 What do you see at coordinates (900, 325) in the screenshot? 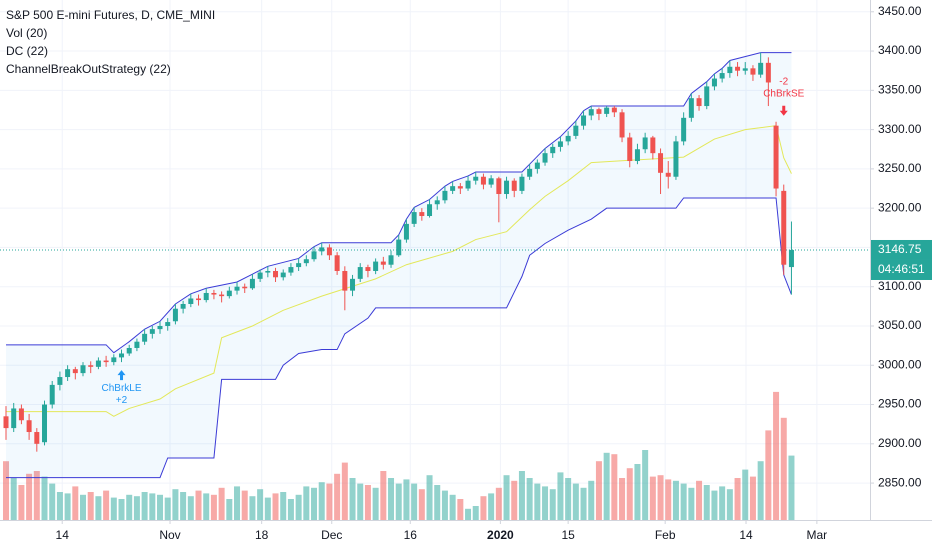
I see `y-tick-label: 3050.00` at bounding box center [900, 325].